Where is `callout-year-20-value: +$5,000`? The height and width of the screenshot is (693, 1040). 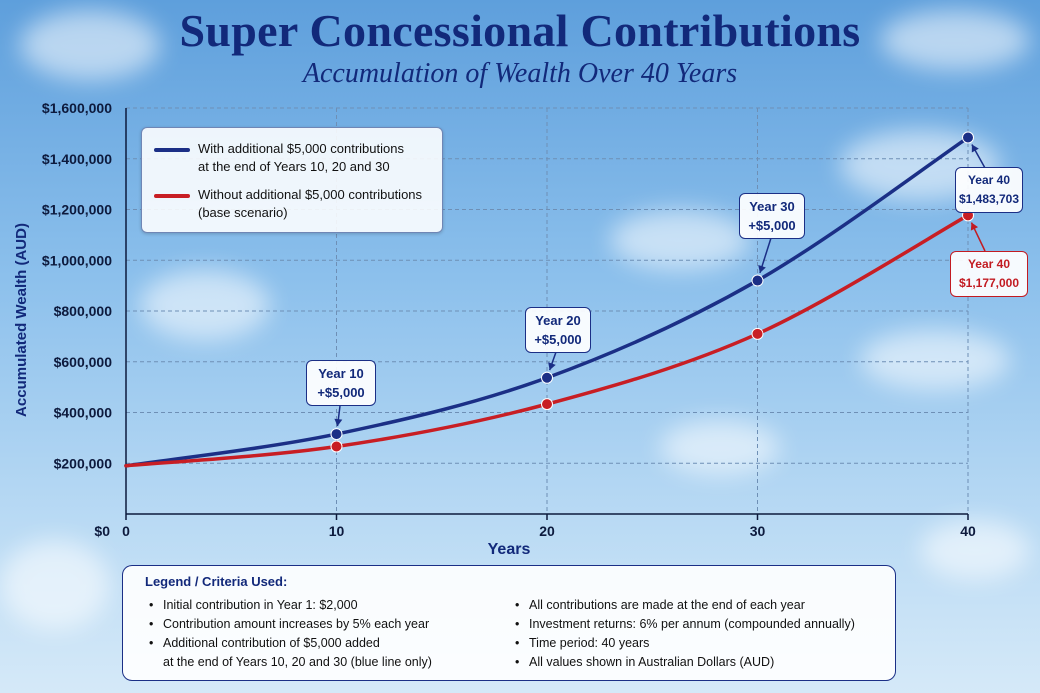 callout-year-20-value: +$5,000 is located at coordinates (558, 339).